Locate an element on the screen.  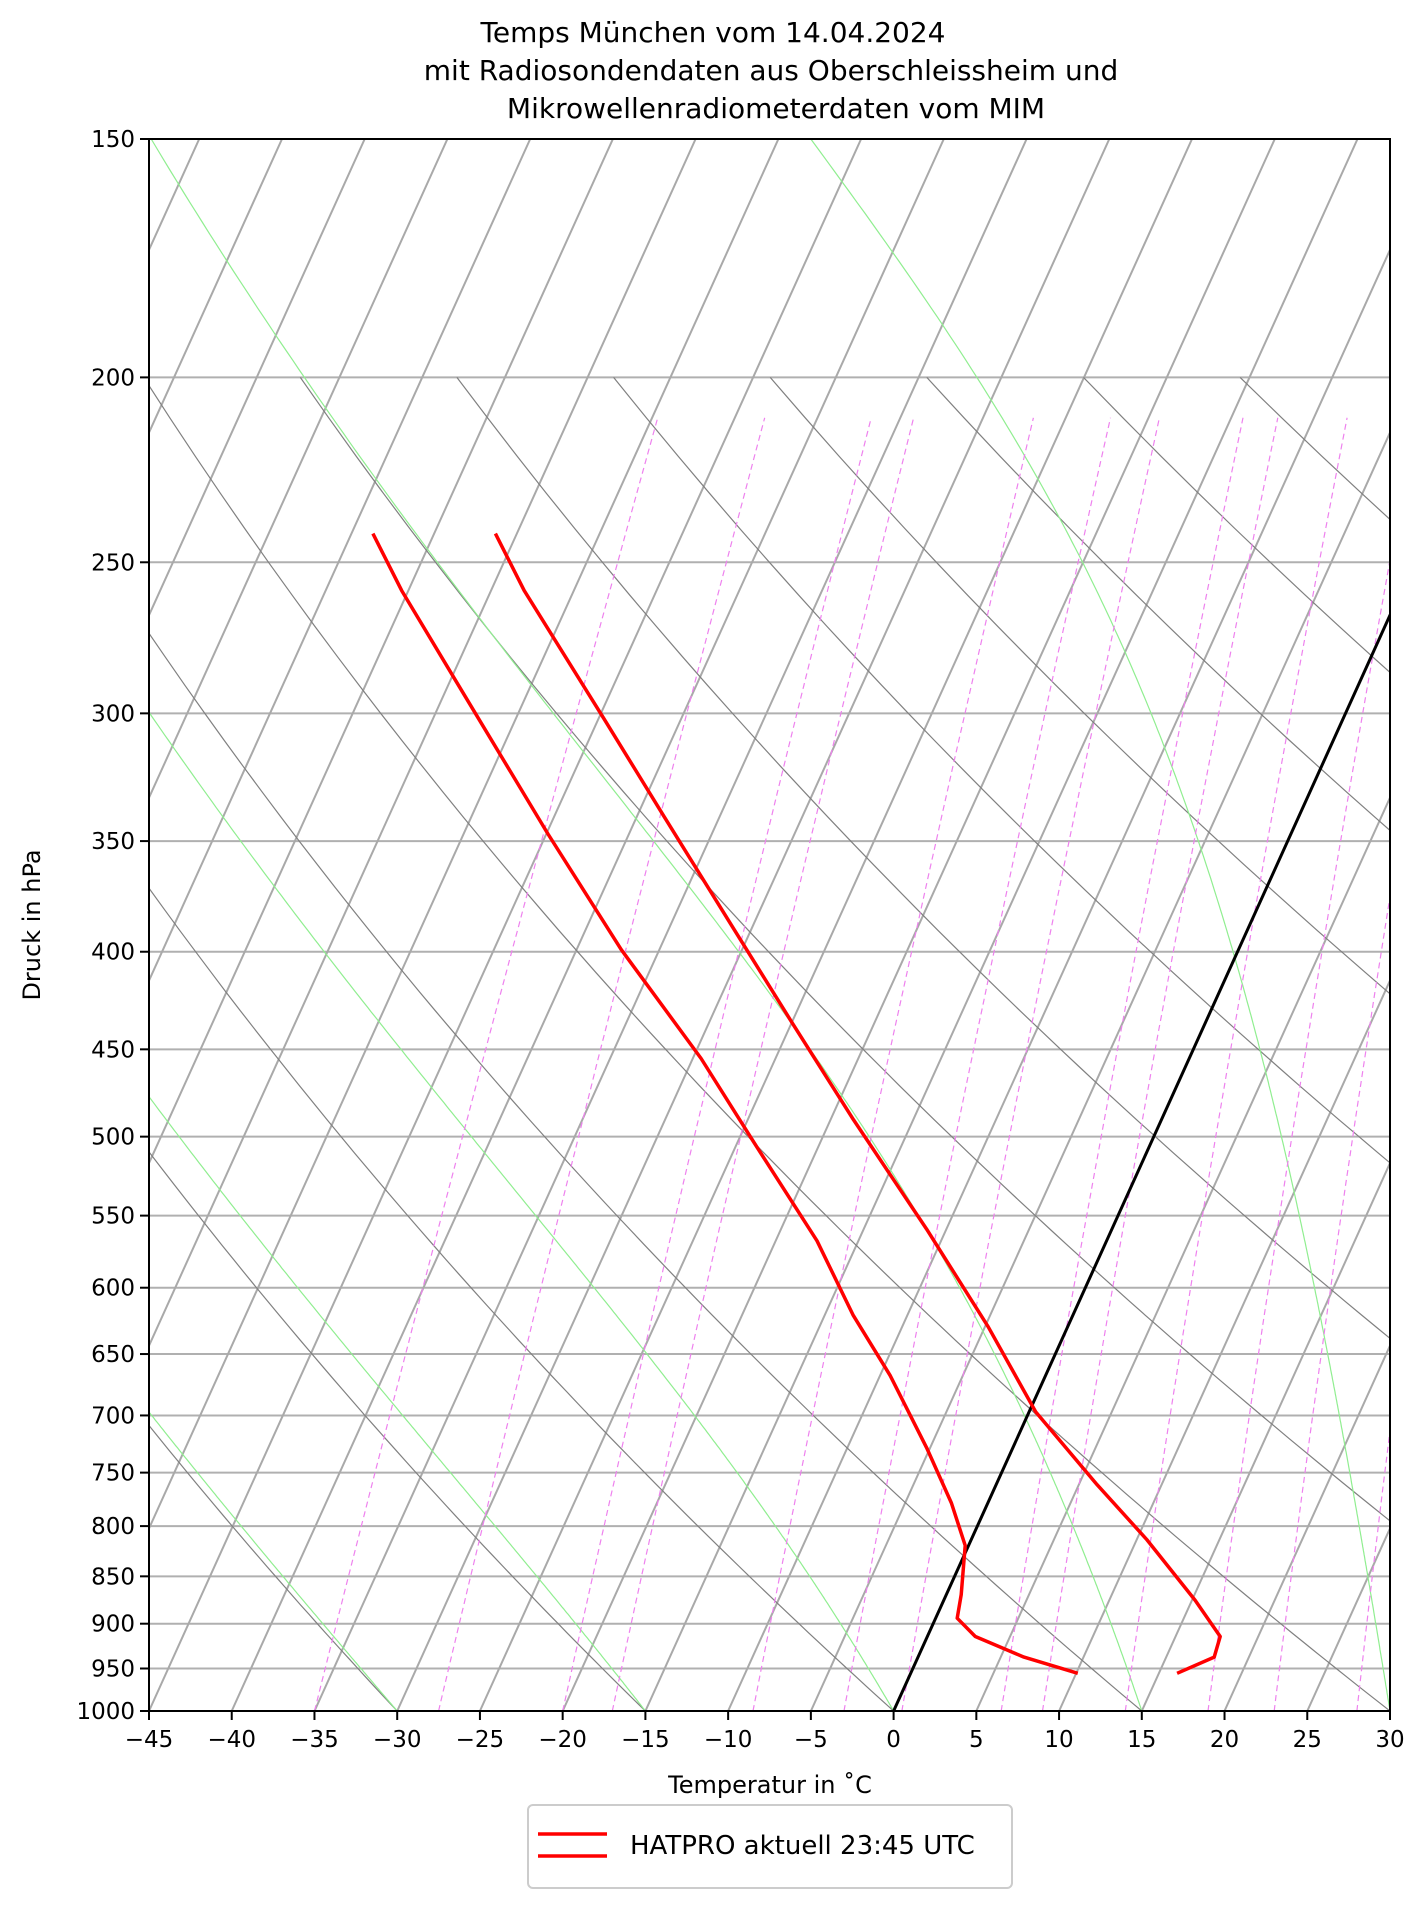
title-line-3: Mikrowellenradiometerdaten vom MIM is located at coordinates (776, 108).